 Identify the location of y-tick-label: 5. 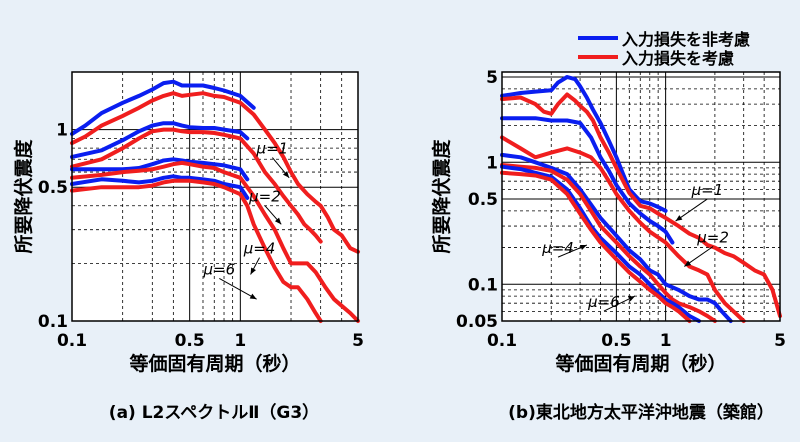
(492, 78).